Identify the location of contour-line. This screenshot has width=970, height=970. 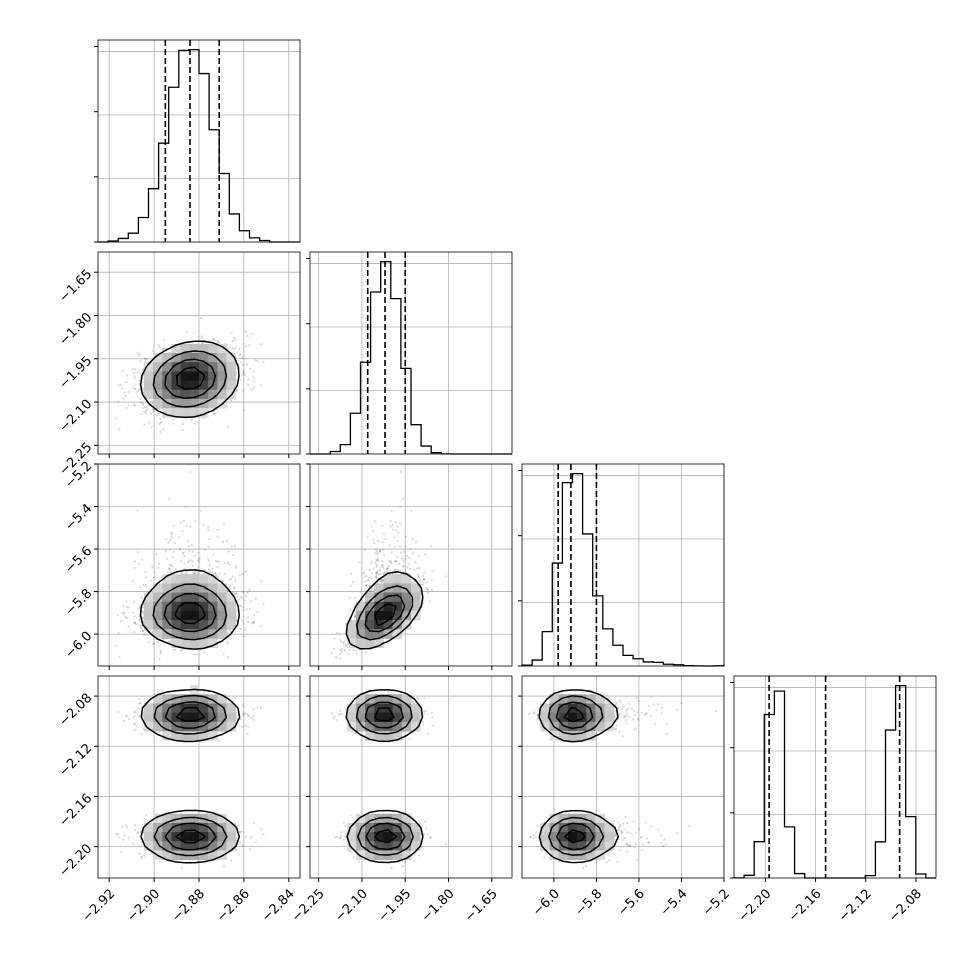
(190, 612).